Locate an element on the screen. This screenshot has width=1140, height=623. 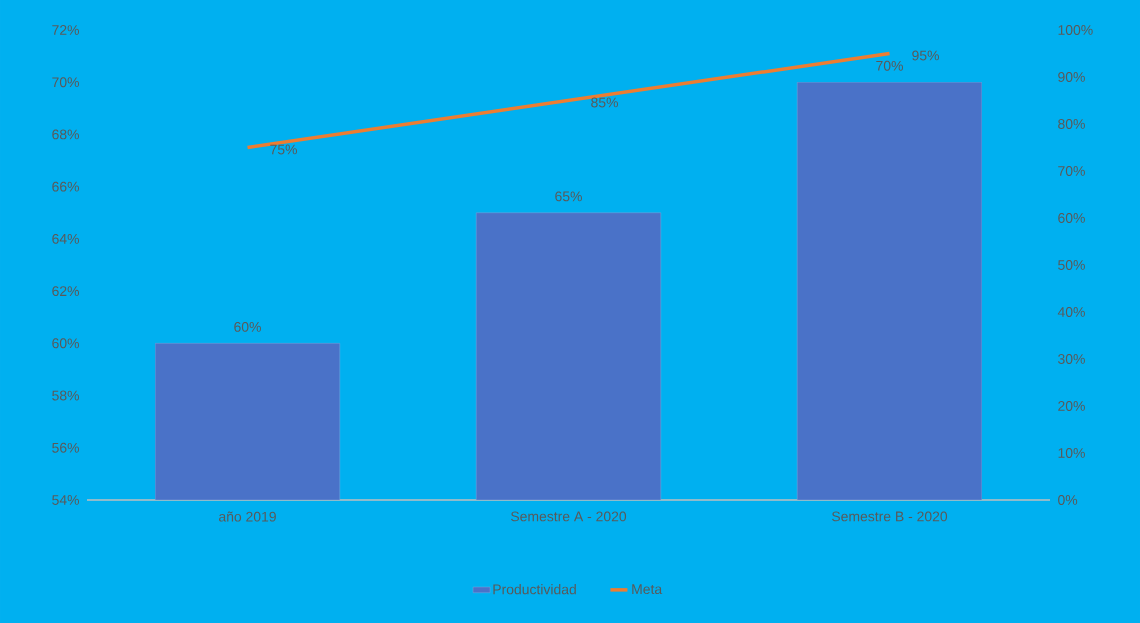
y2-tick-label: 20% is located at coordinates (1071, 406).